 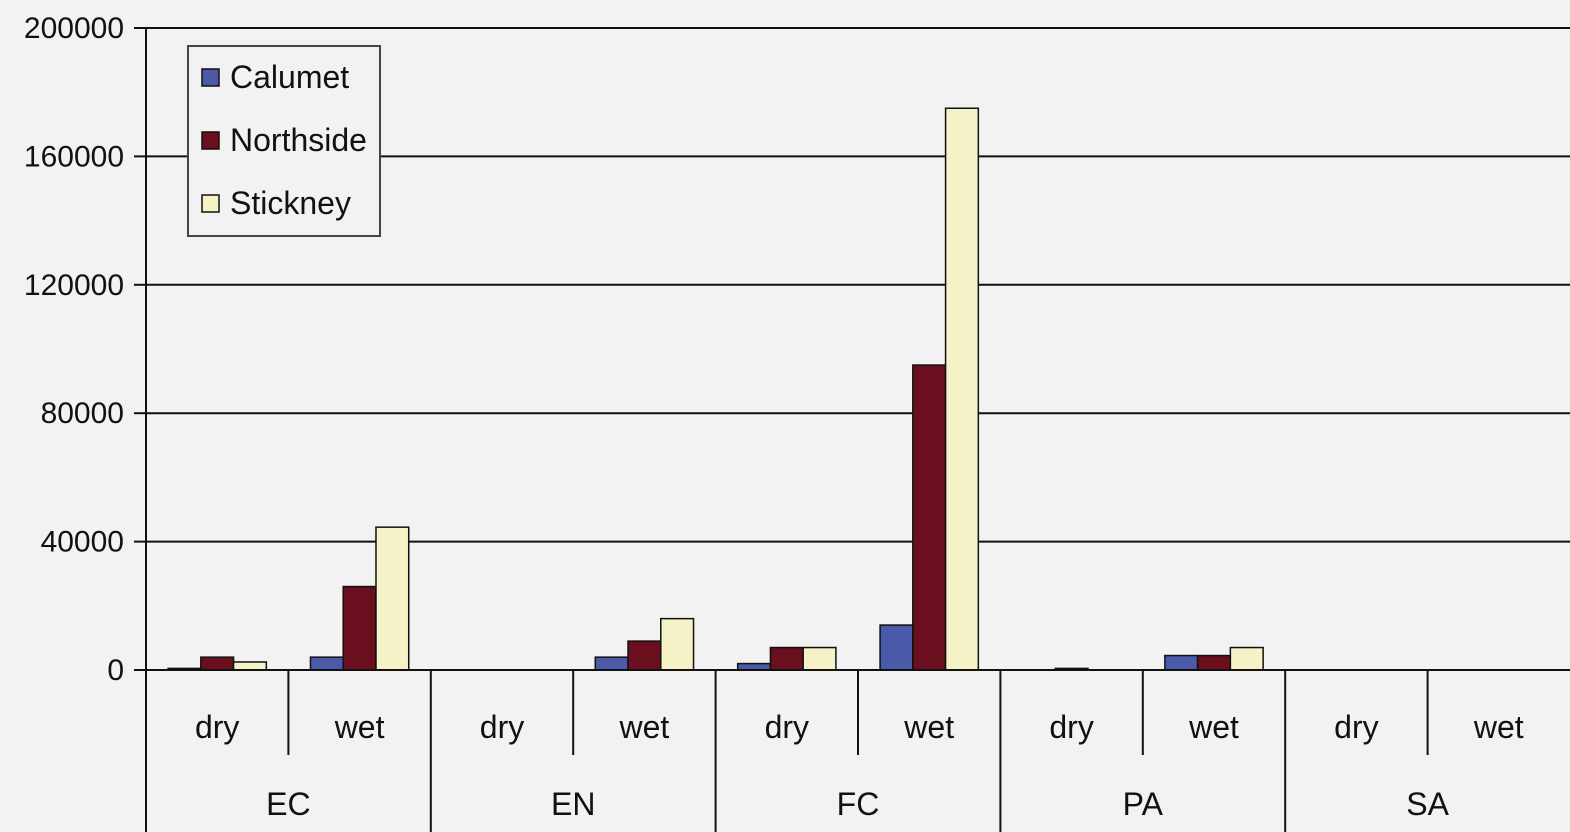 What do you see at coordinates (115, 670) in the screenshot?
I see `y-tick-label: 0` at bounding box center [115, 670].